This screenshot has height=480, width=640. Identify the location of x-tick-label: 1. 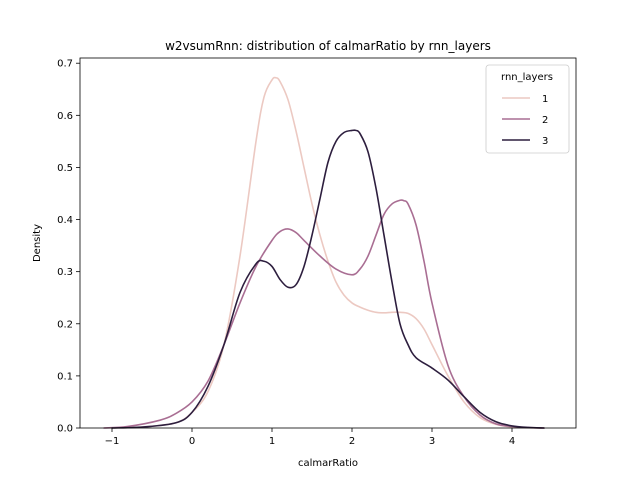
(272, 441).